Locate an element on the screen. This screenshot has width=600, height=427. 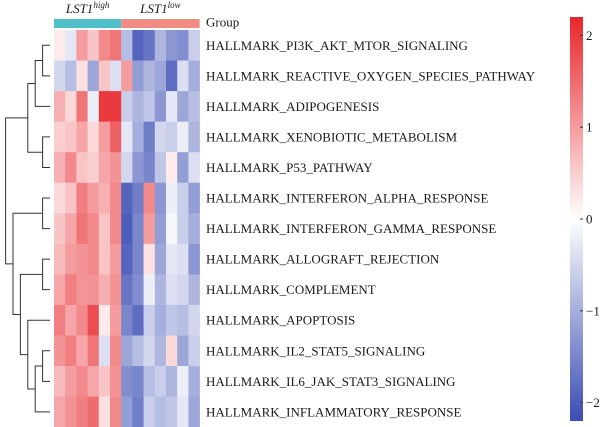
color-legend: 2 1 0 −1 −2 is located at coordinates (585, 219).